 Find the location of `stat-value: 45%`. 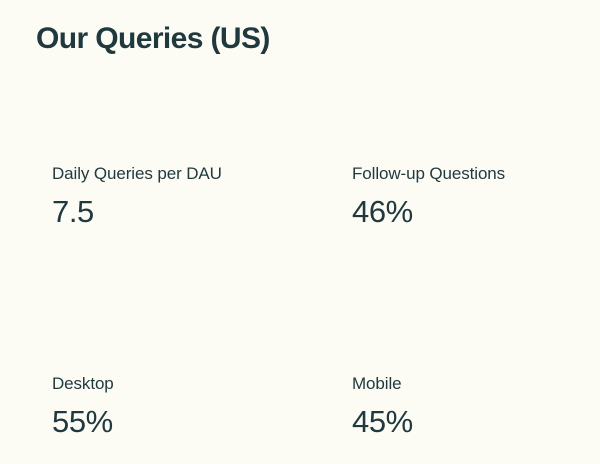

stat-value: 45% is located at coordinates (382, 421).